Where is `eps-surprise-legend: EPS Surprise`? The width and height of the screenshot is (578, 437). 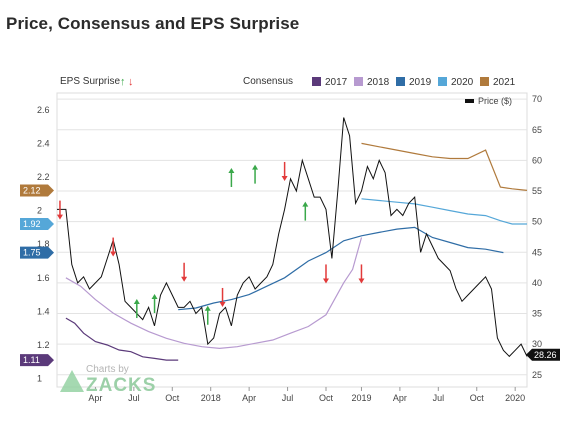 eps-surprise-legend: EPS Surprise is located at coordinates (90, 81).